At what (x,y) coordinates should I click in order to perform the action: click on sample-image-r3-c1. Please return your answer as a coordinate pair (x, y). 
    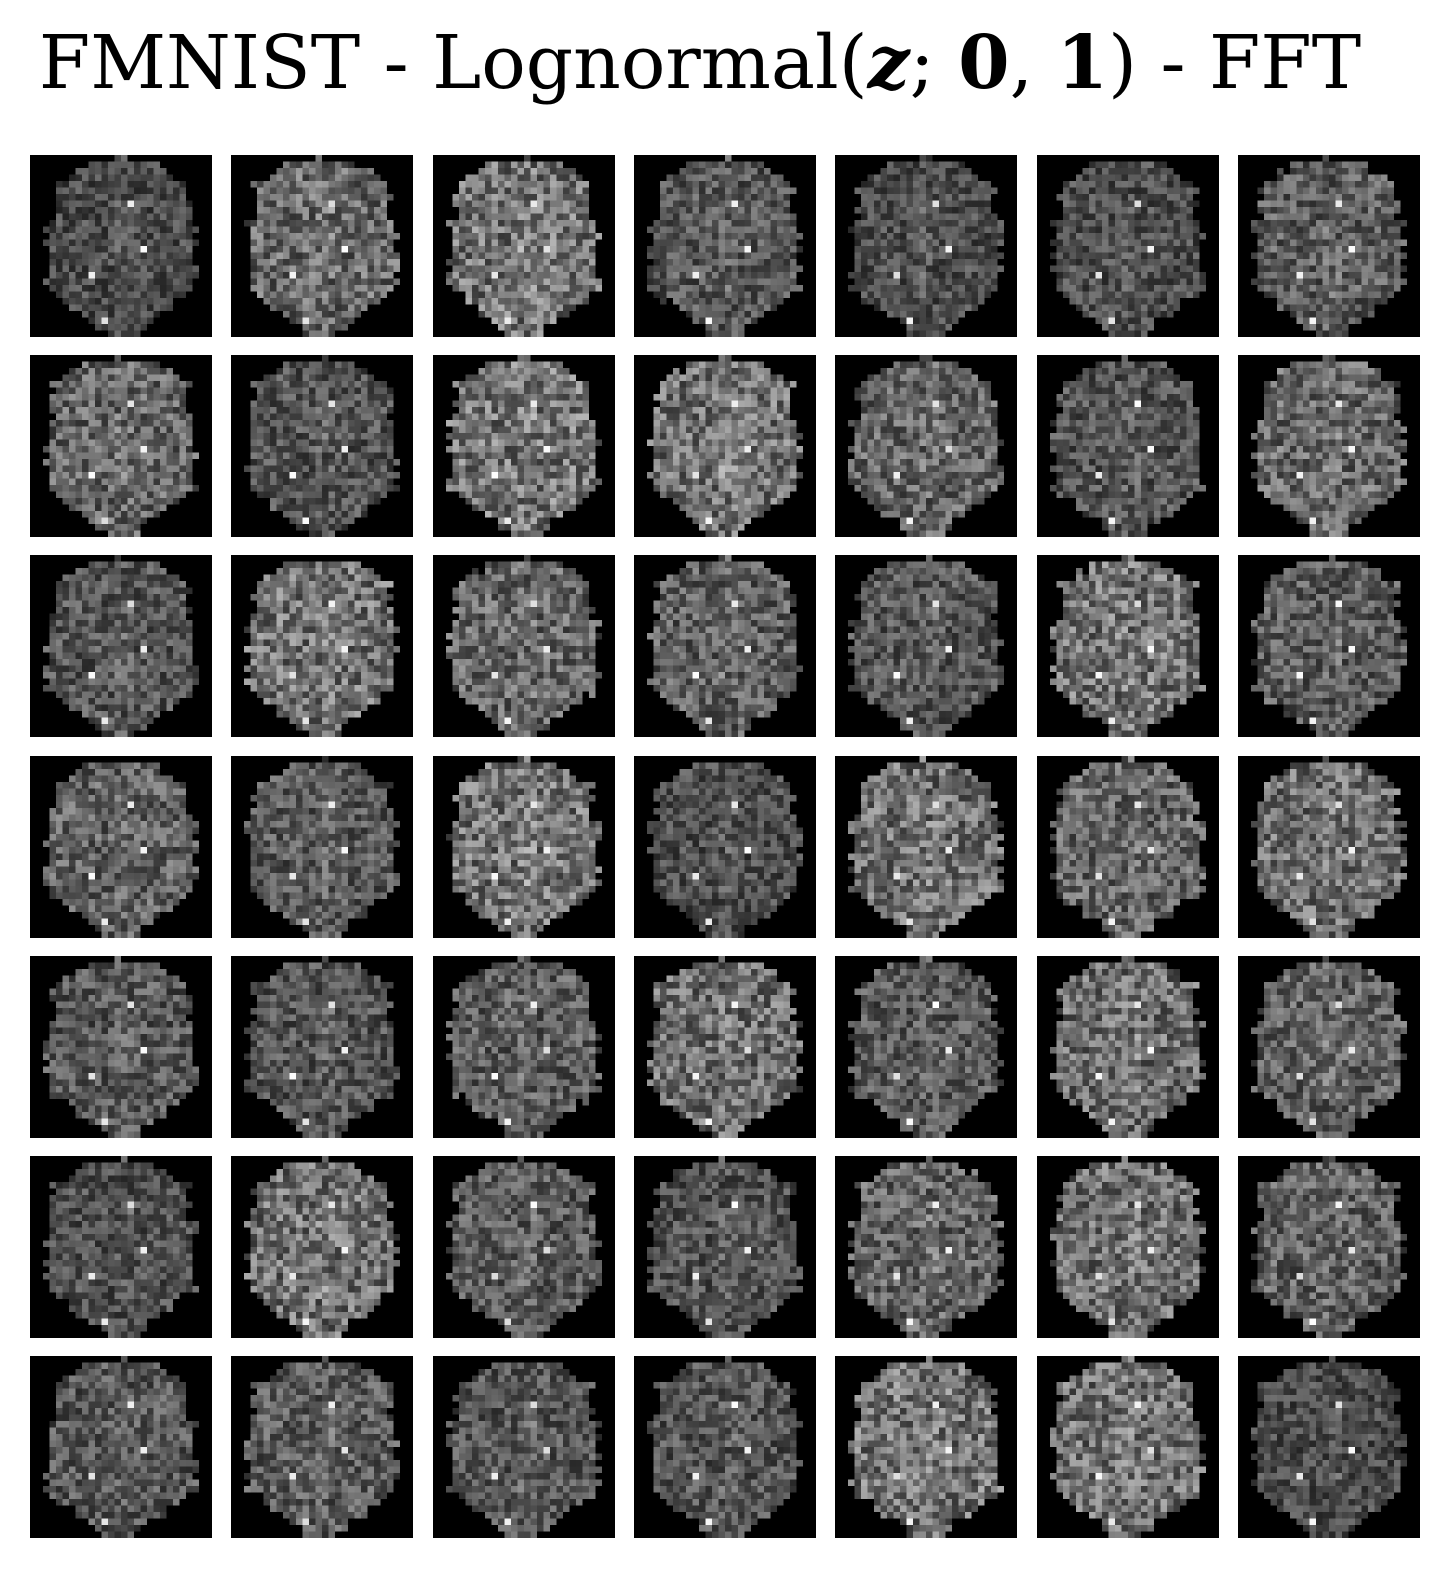
    Looking at the image, I should click on (121, 646).